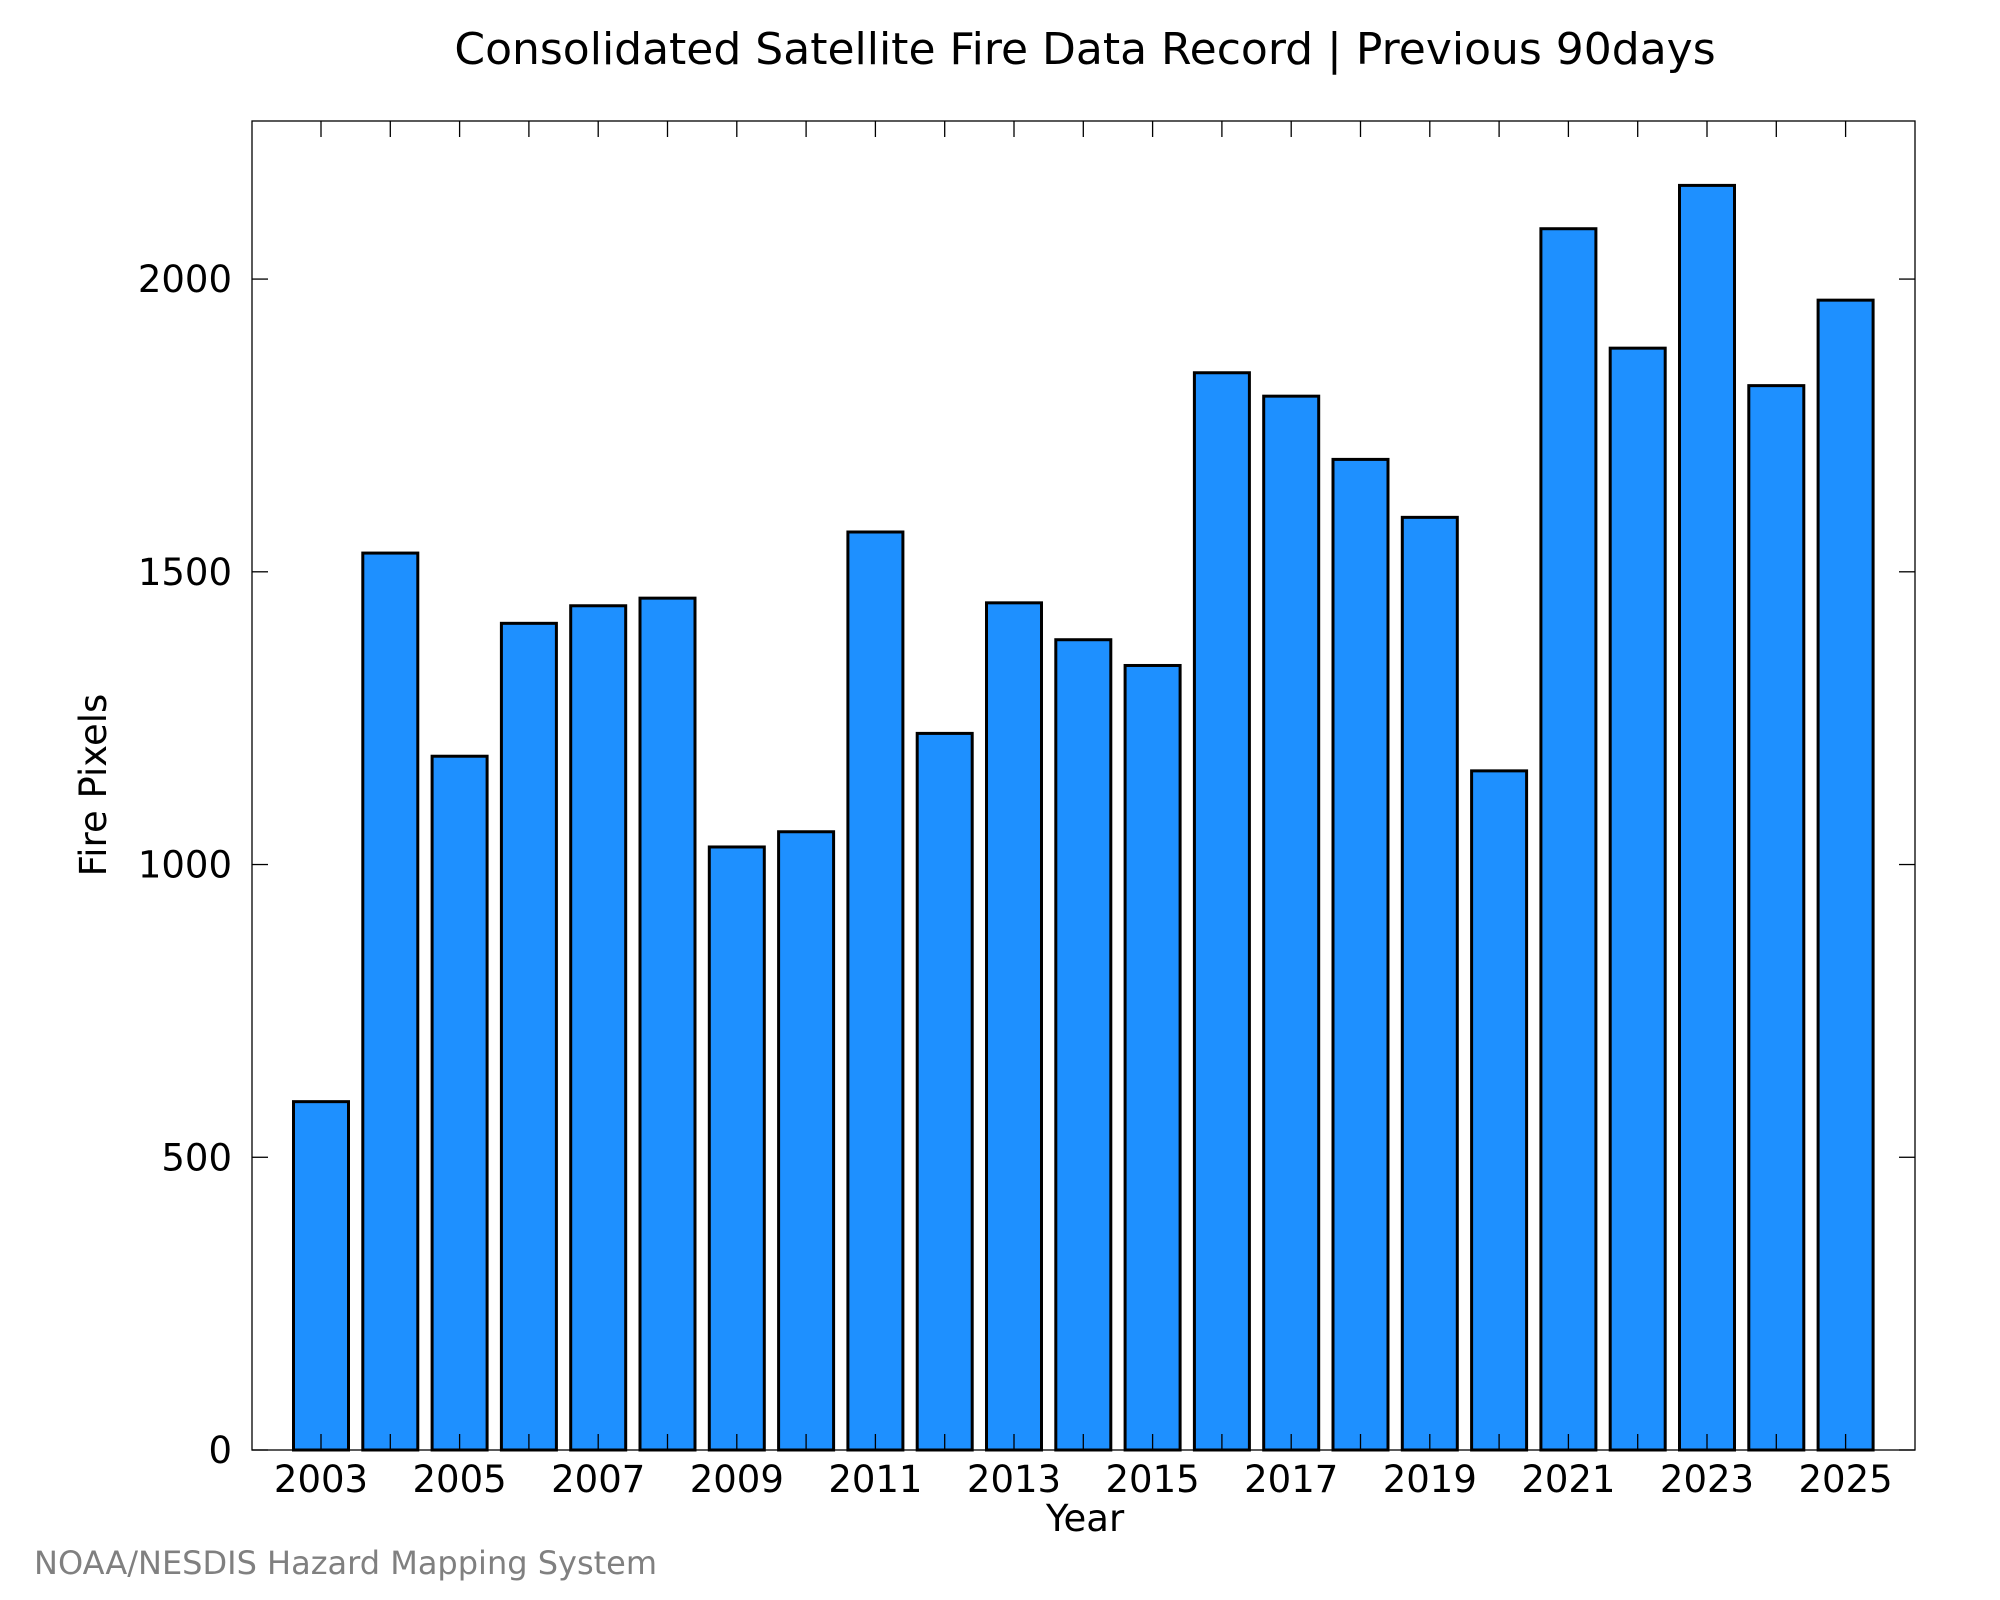 This screenshot has height=1600, width=2000. I want to click on credit-text: NOAA/NESDIS Hazard Mapping System, so click(345, 1563).